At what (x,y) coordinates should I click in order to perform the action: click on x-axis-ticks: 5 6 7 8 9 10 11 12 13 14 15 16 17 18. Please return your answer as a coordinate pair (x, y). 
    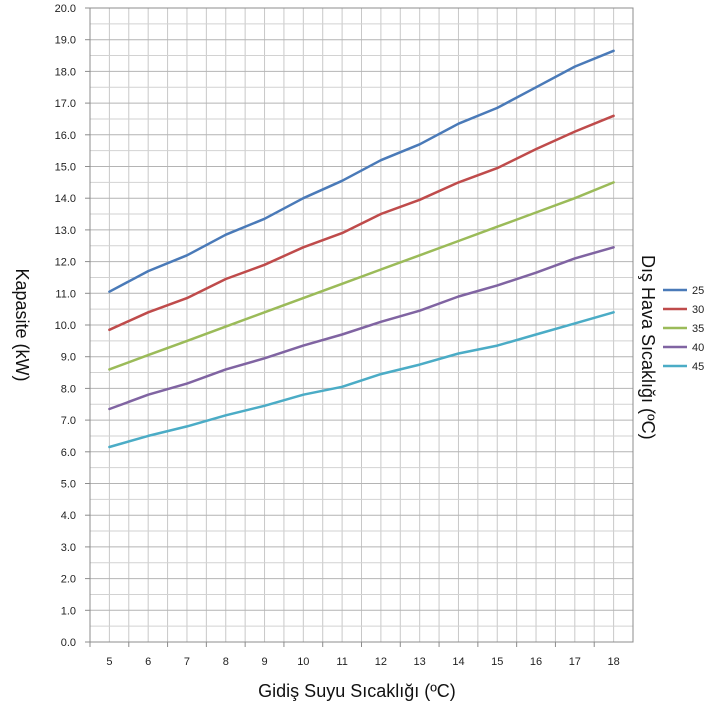
    Looking at the image, I should click on (354, 655).